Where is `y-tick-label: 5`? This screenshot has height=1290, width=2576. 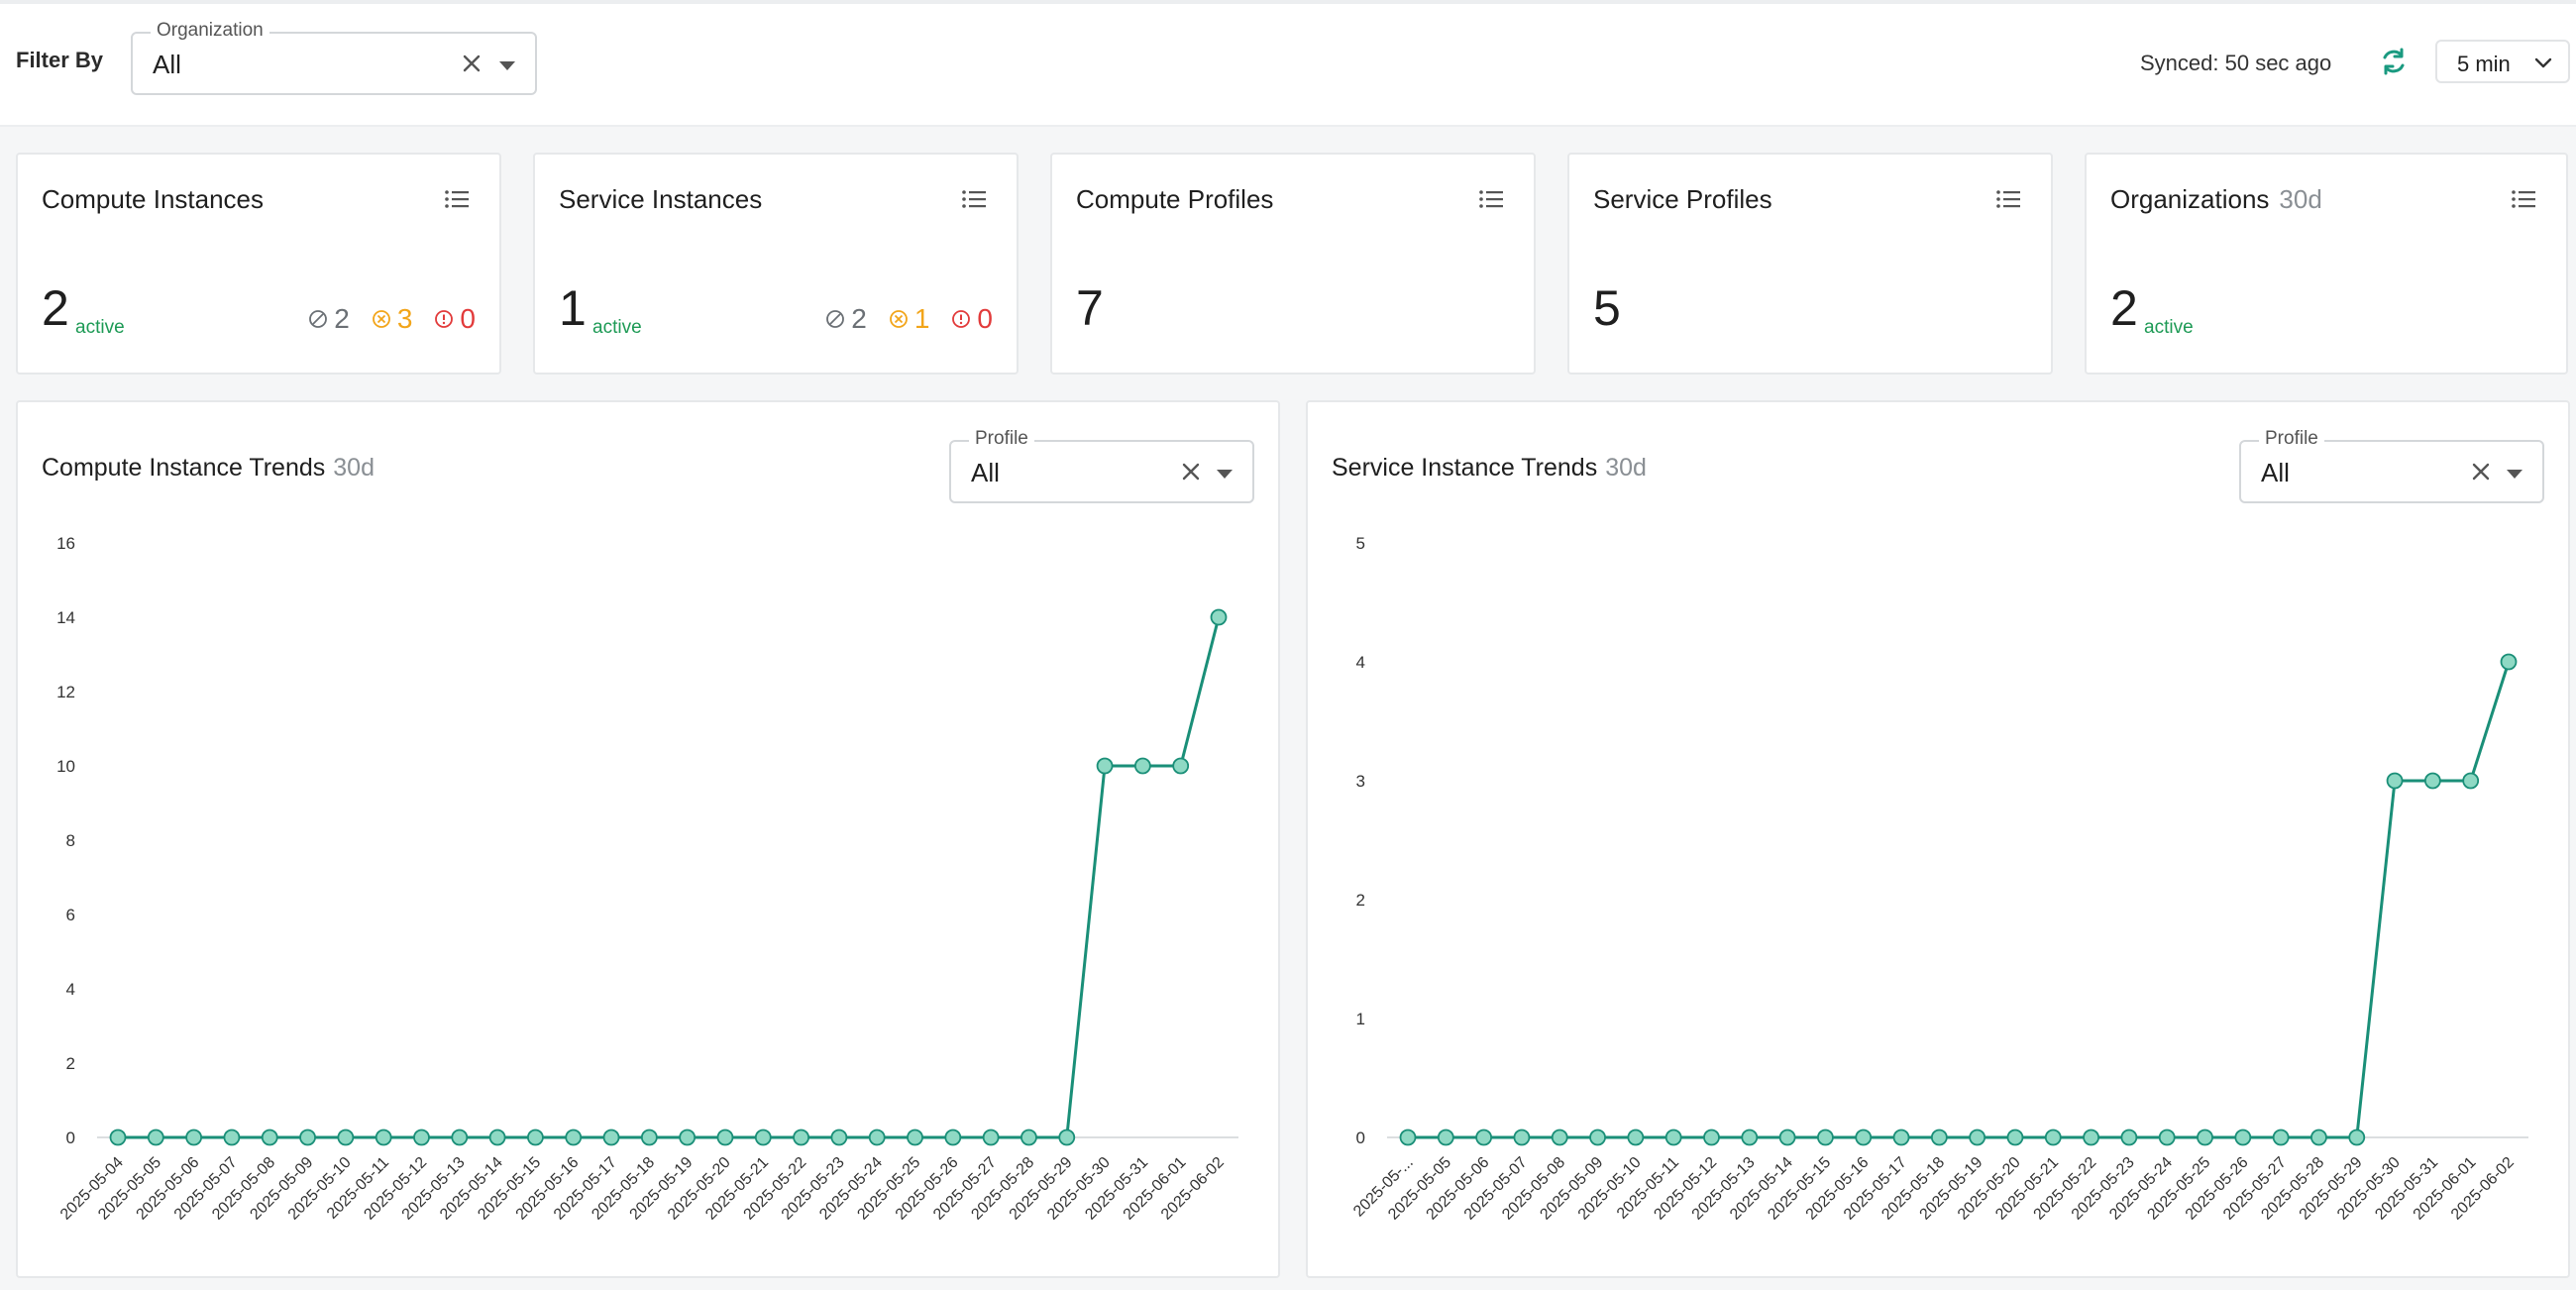
y-tick-label: 5 is located at coordinates (1360, 543).